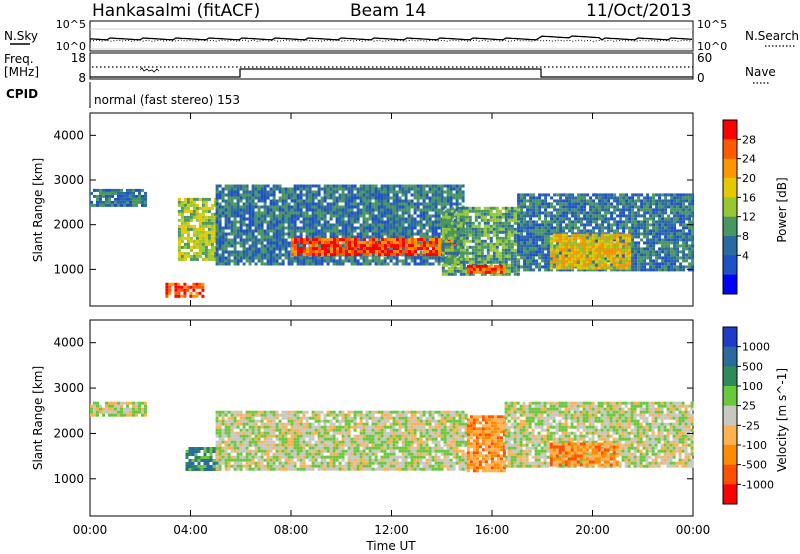 The height and width of the screenshot is (554, 800). What do you see at coordinates (71, 46) in the screenshot?
I see `noise-left-tick: 10^0` at bounding box center [71, 46].